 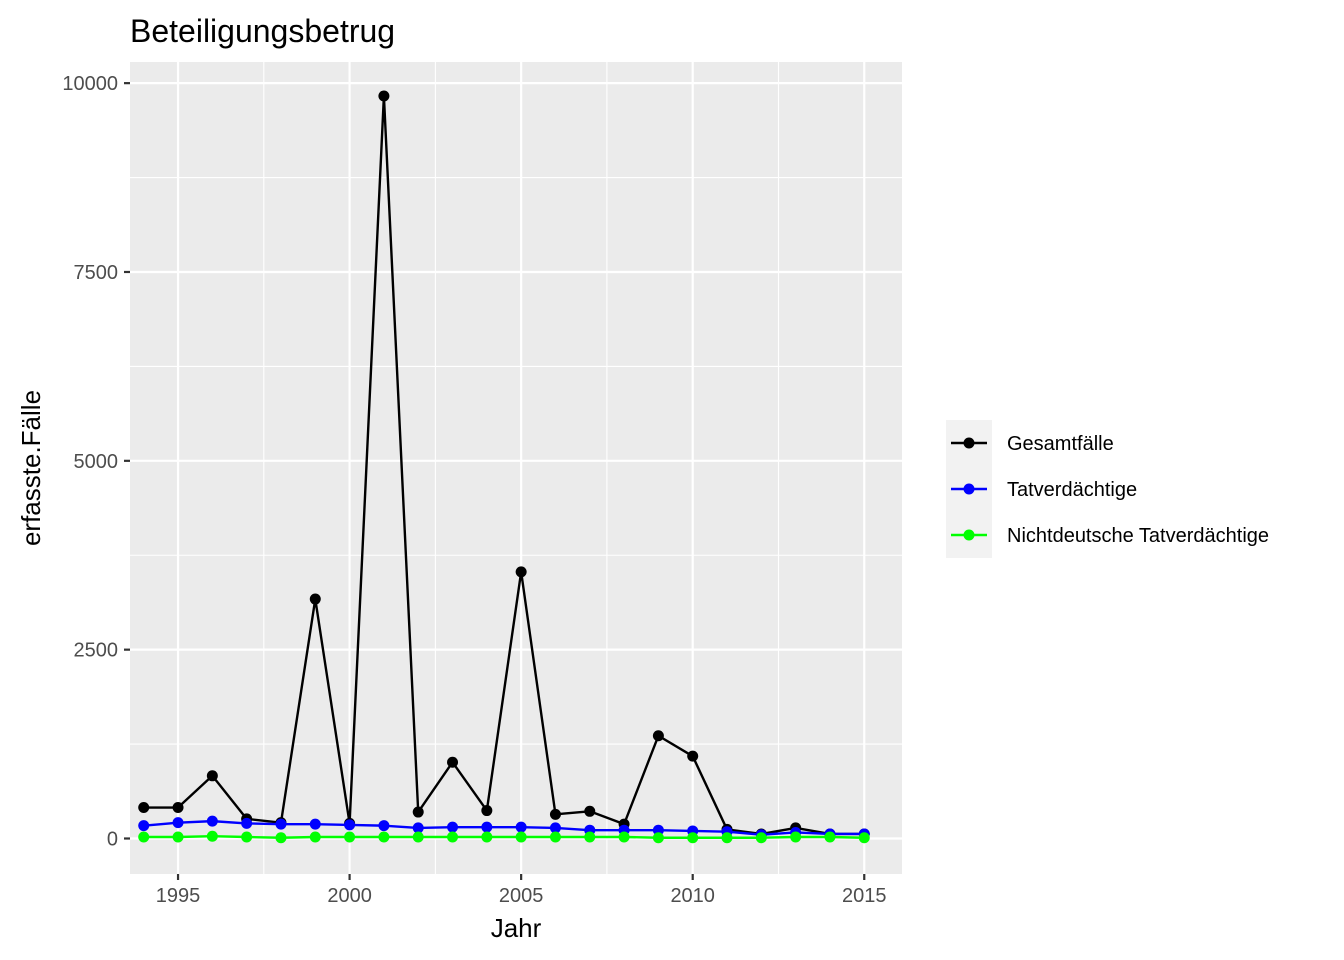 I want to click on x-axis: 1995 2000 2005 2010 2015, so click(x=521, y=890).